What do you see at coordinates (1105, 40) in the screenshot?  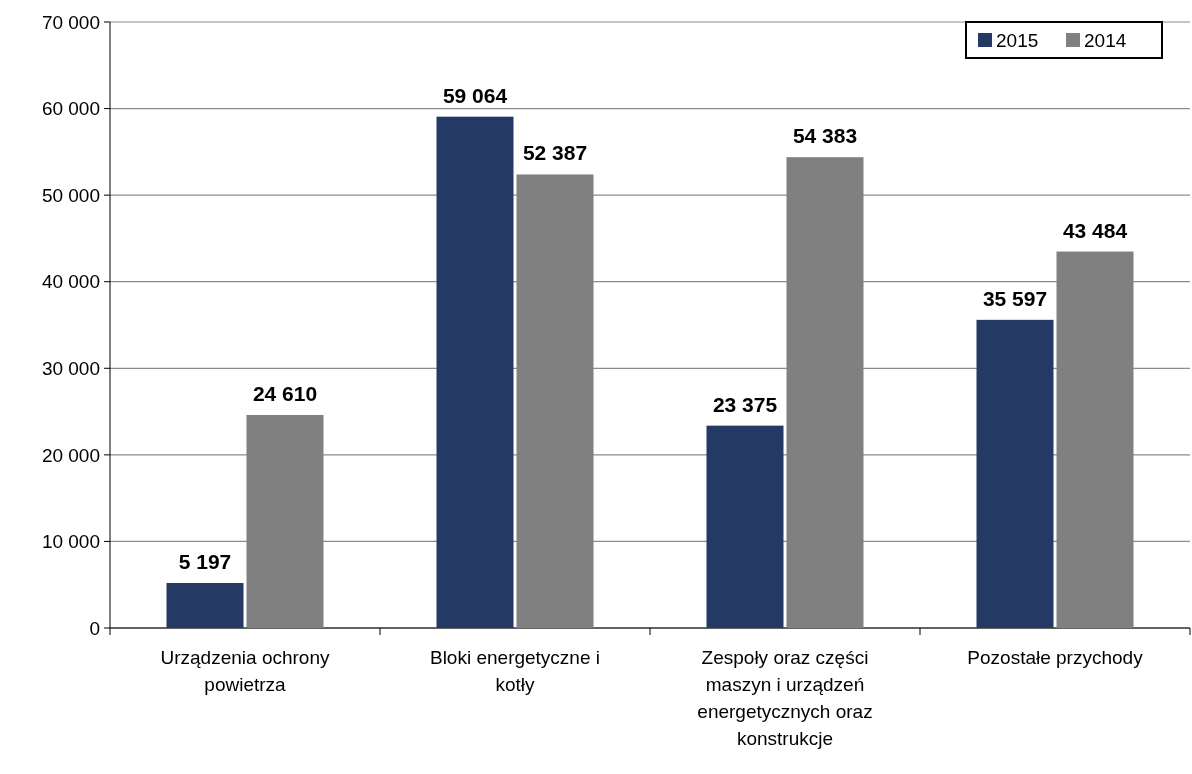 I see `legend-label: 2014` at bounding box center [1105, 40].